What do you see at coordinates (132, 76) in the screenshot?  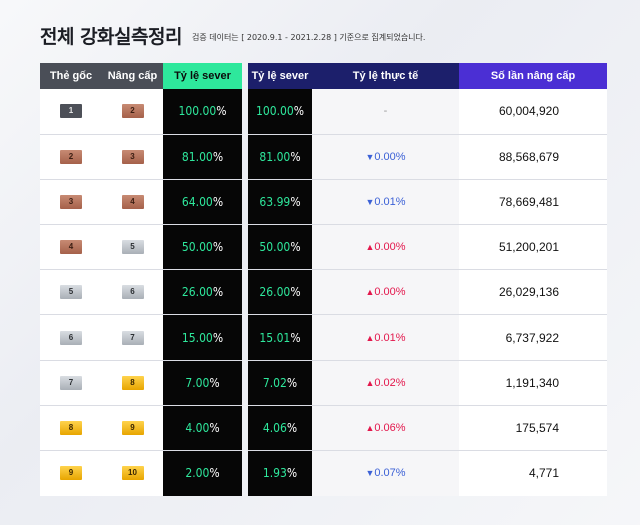 I see `col-header-upgrade: Nâng cấp` at bounding box center [132, 76].